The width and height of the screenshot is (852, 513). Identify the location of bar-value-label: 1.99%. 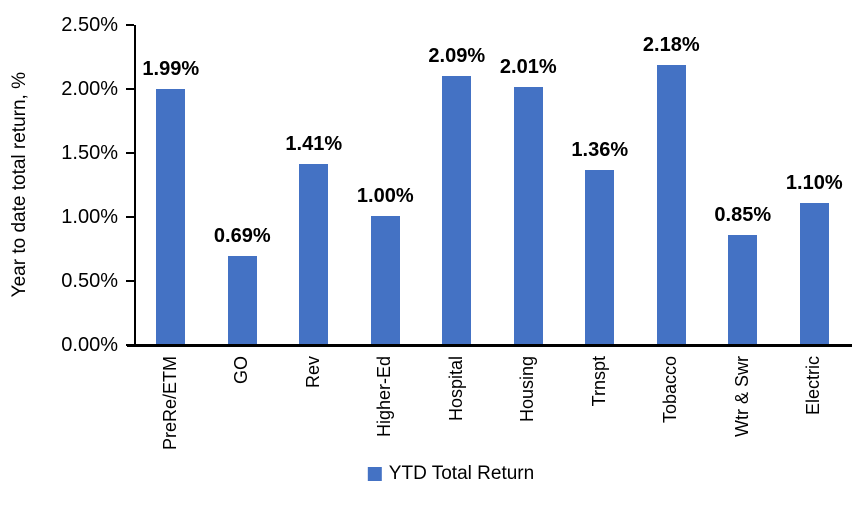
(171, 69).